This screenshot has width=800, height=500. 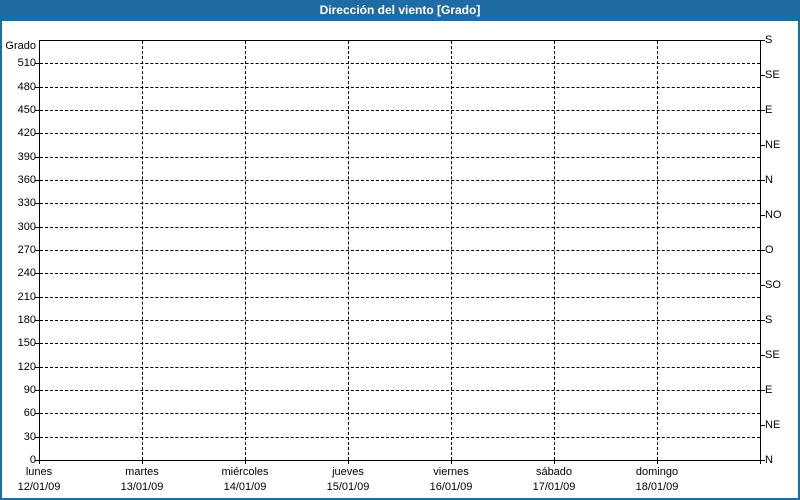 What do you see at coordinates (26, 110) in the screenshot?
I see `y-axis-tick-label-left: 450` at bounding box center [26, 110].